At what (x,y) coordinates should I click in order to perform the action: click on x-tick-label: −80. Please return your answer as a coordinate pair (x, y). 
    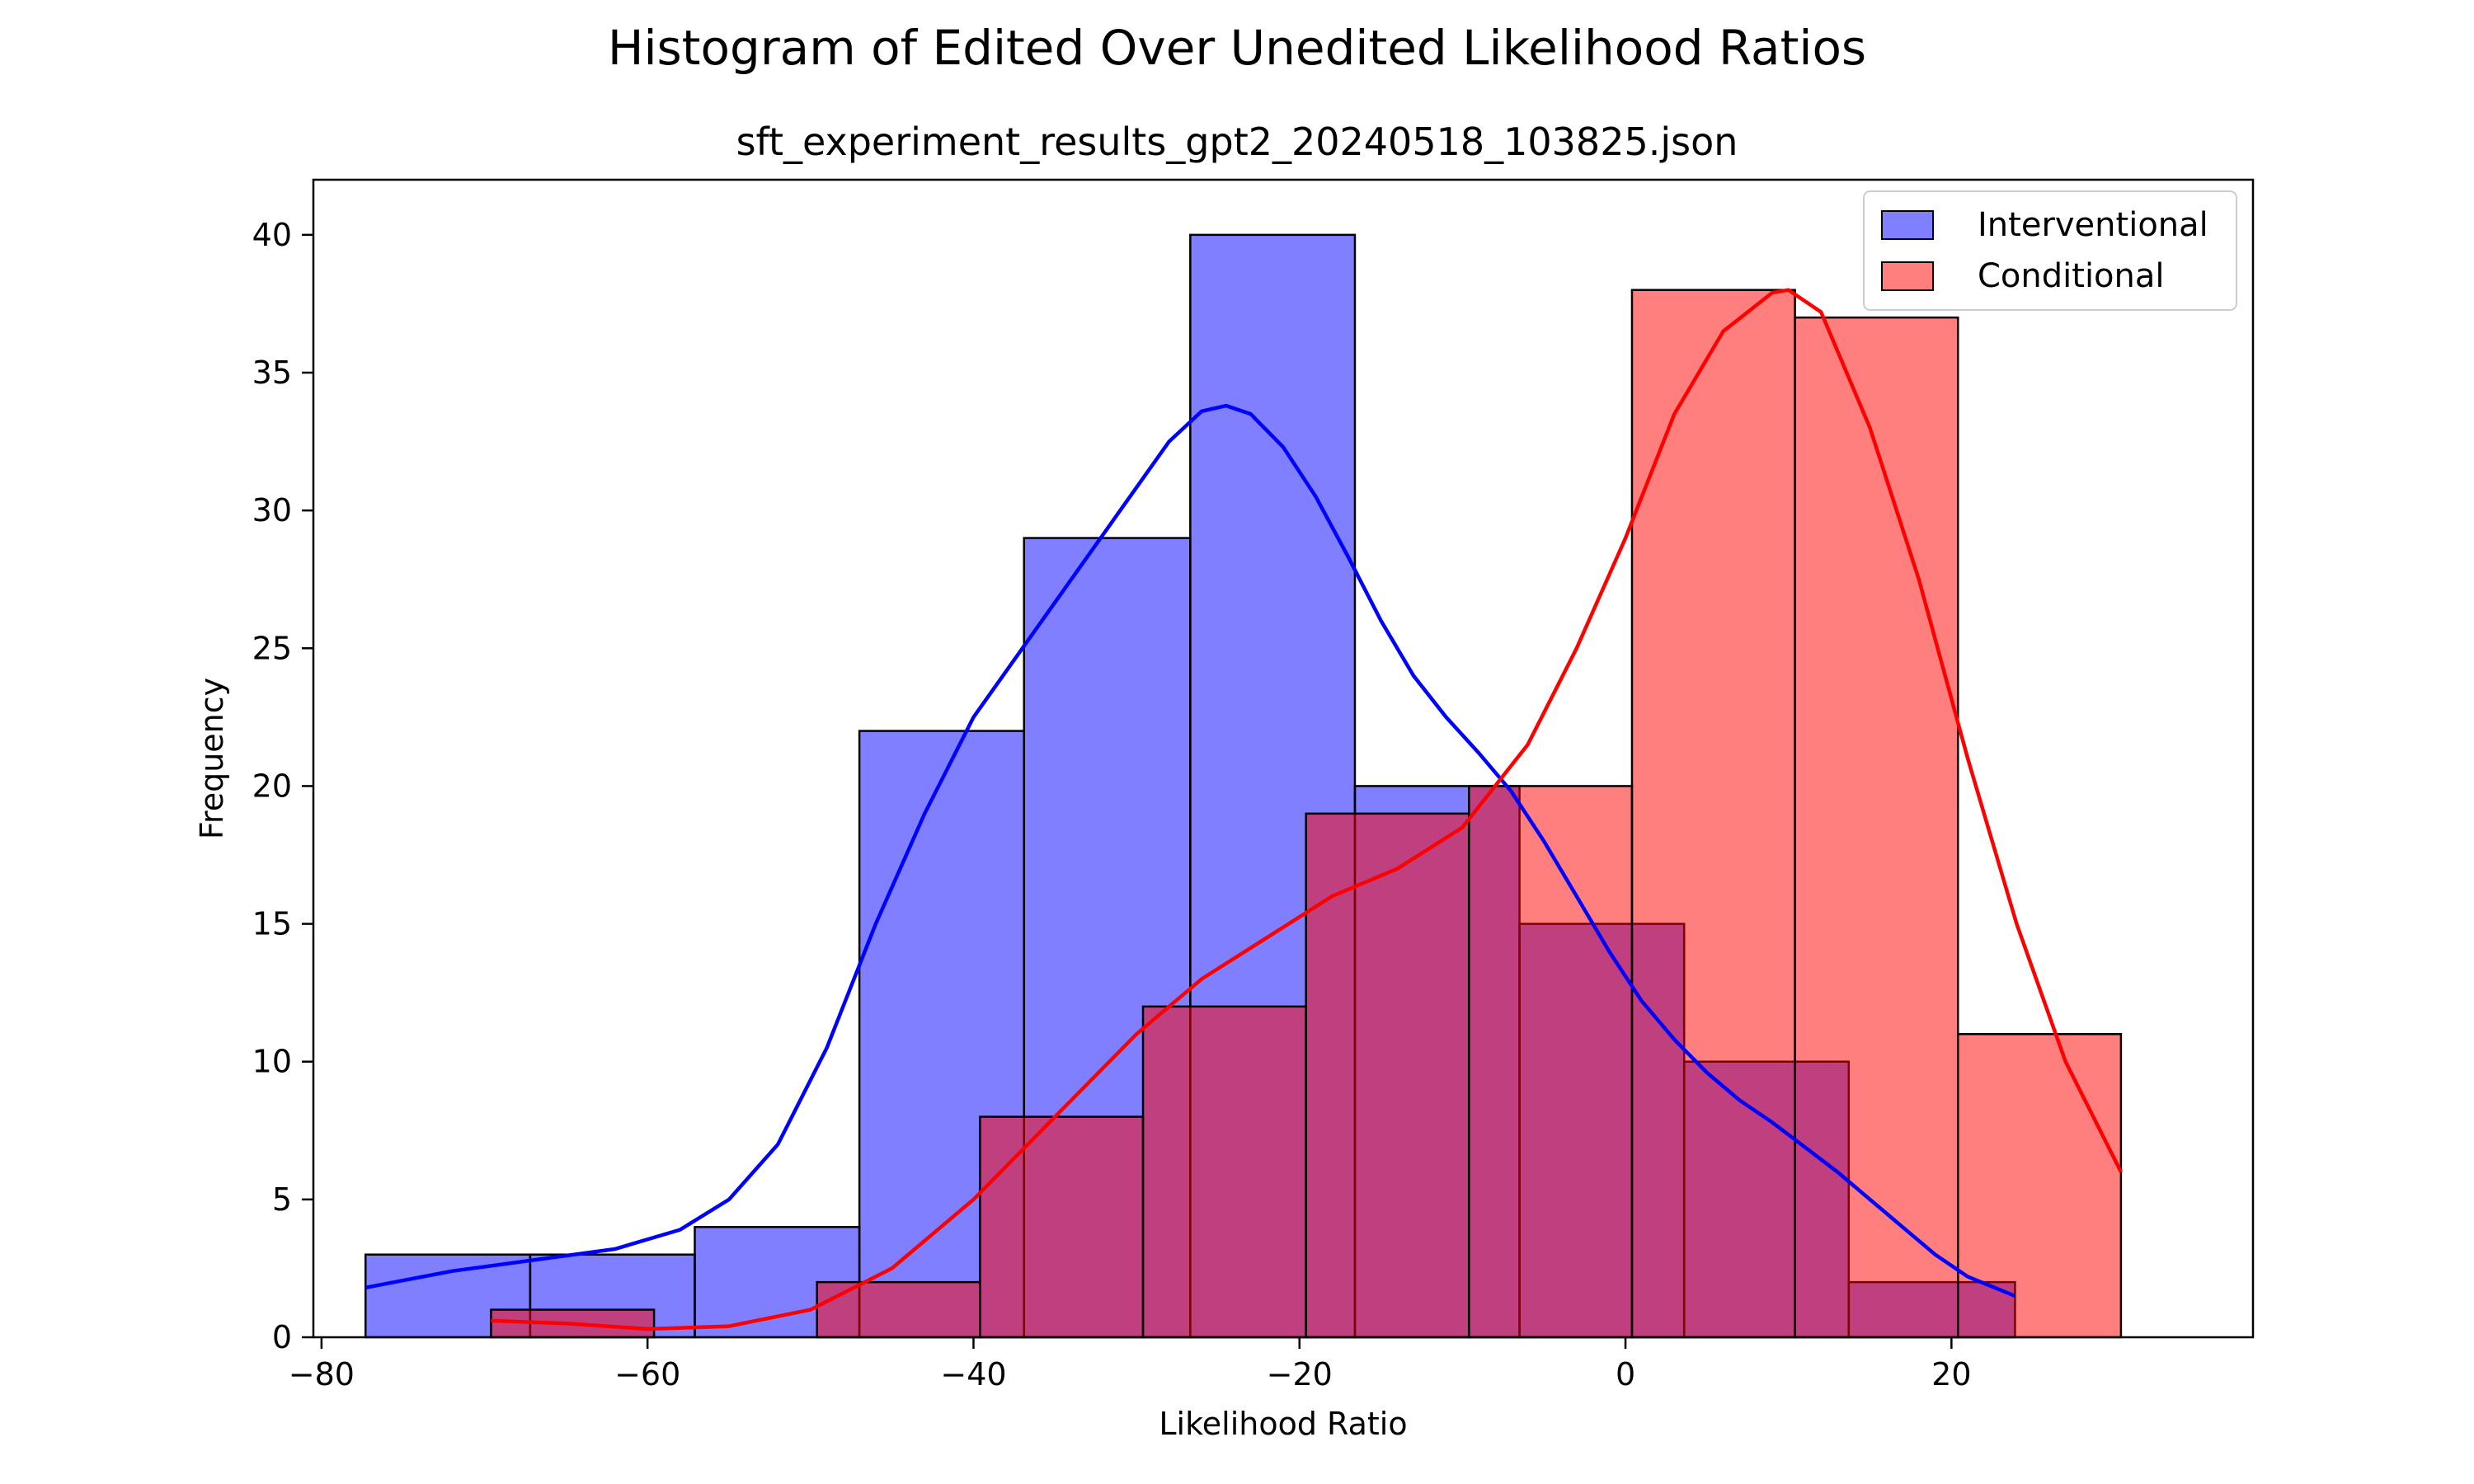
    Looking at the image, I should click on (322, 1374).